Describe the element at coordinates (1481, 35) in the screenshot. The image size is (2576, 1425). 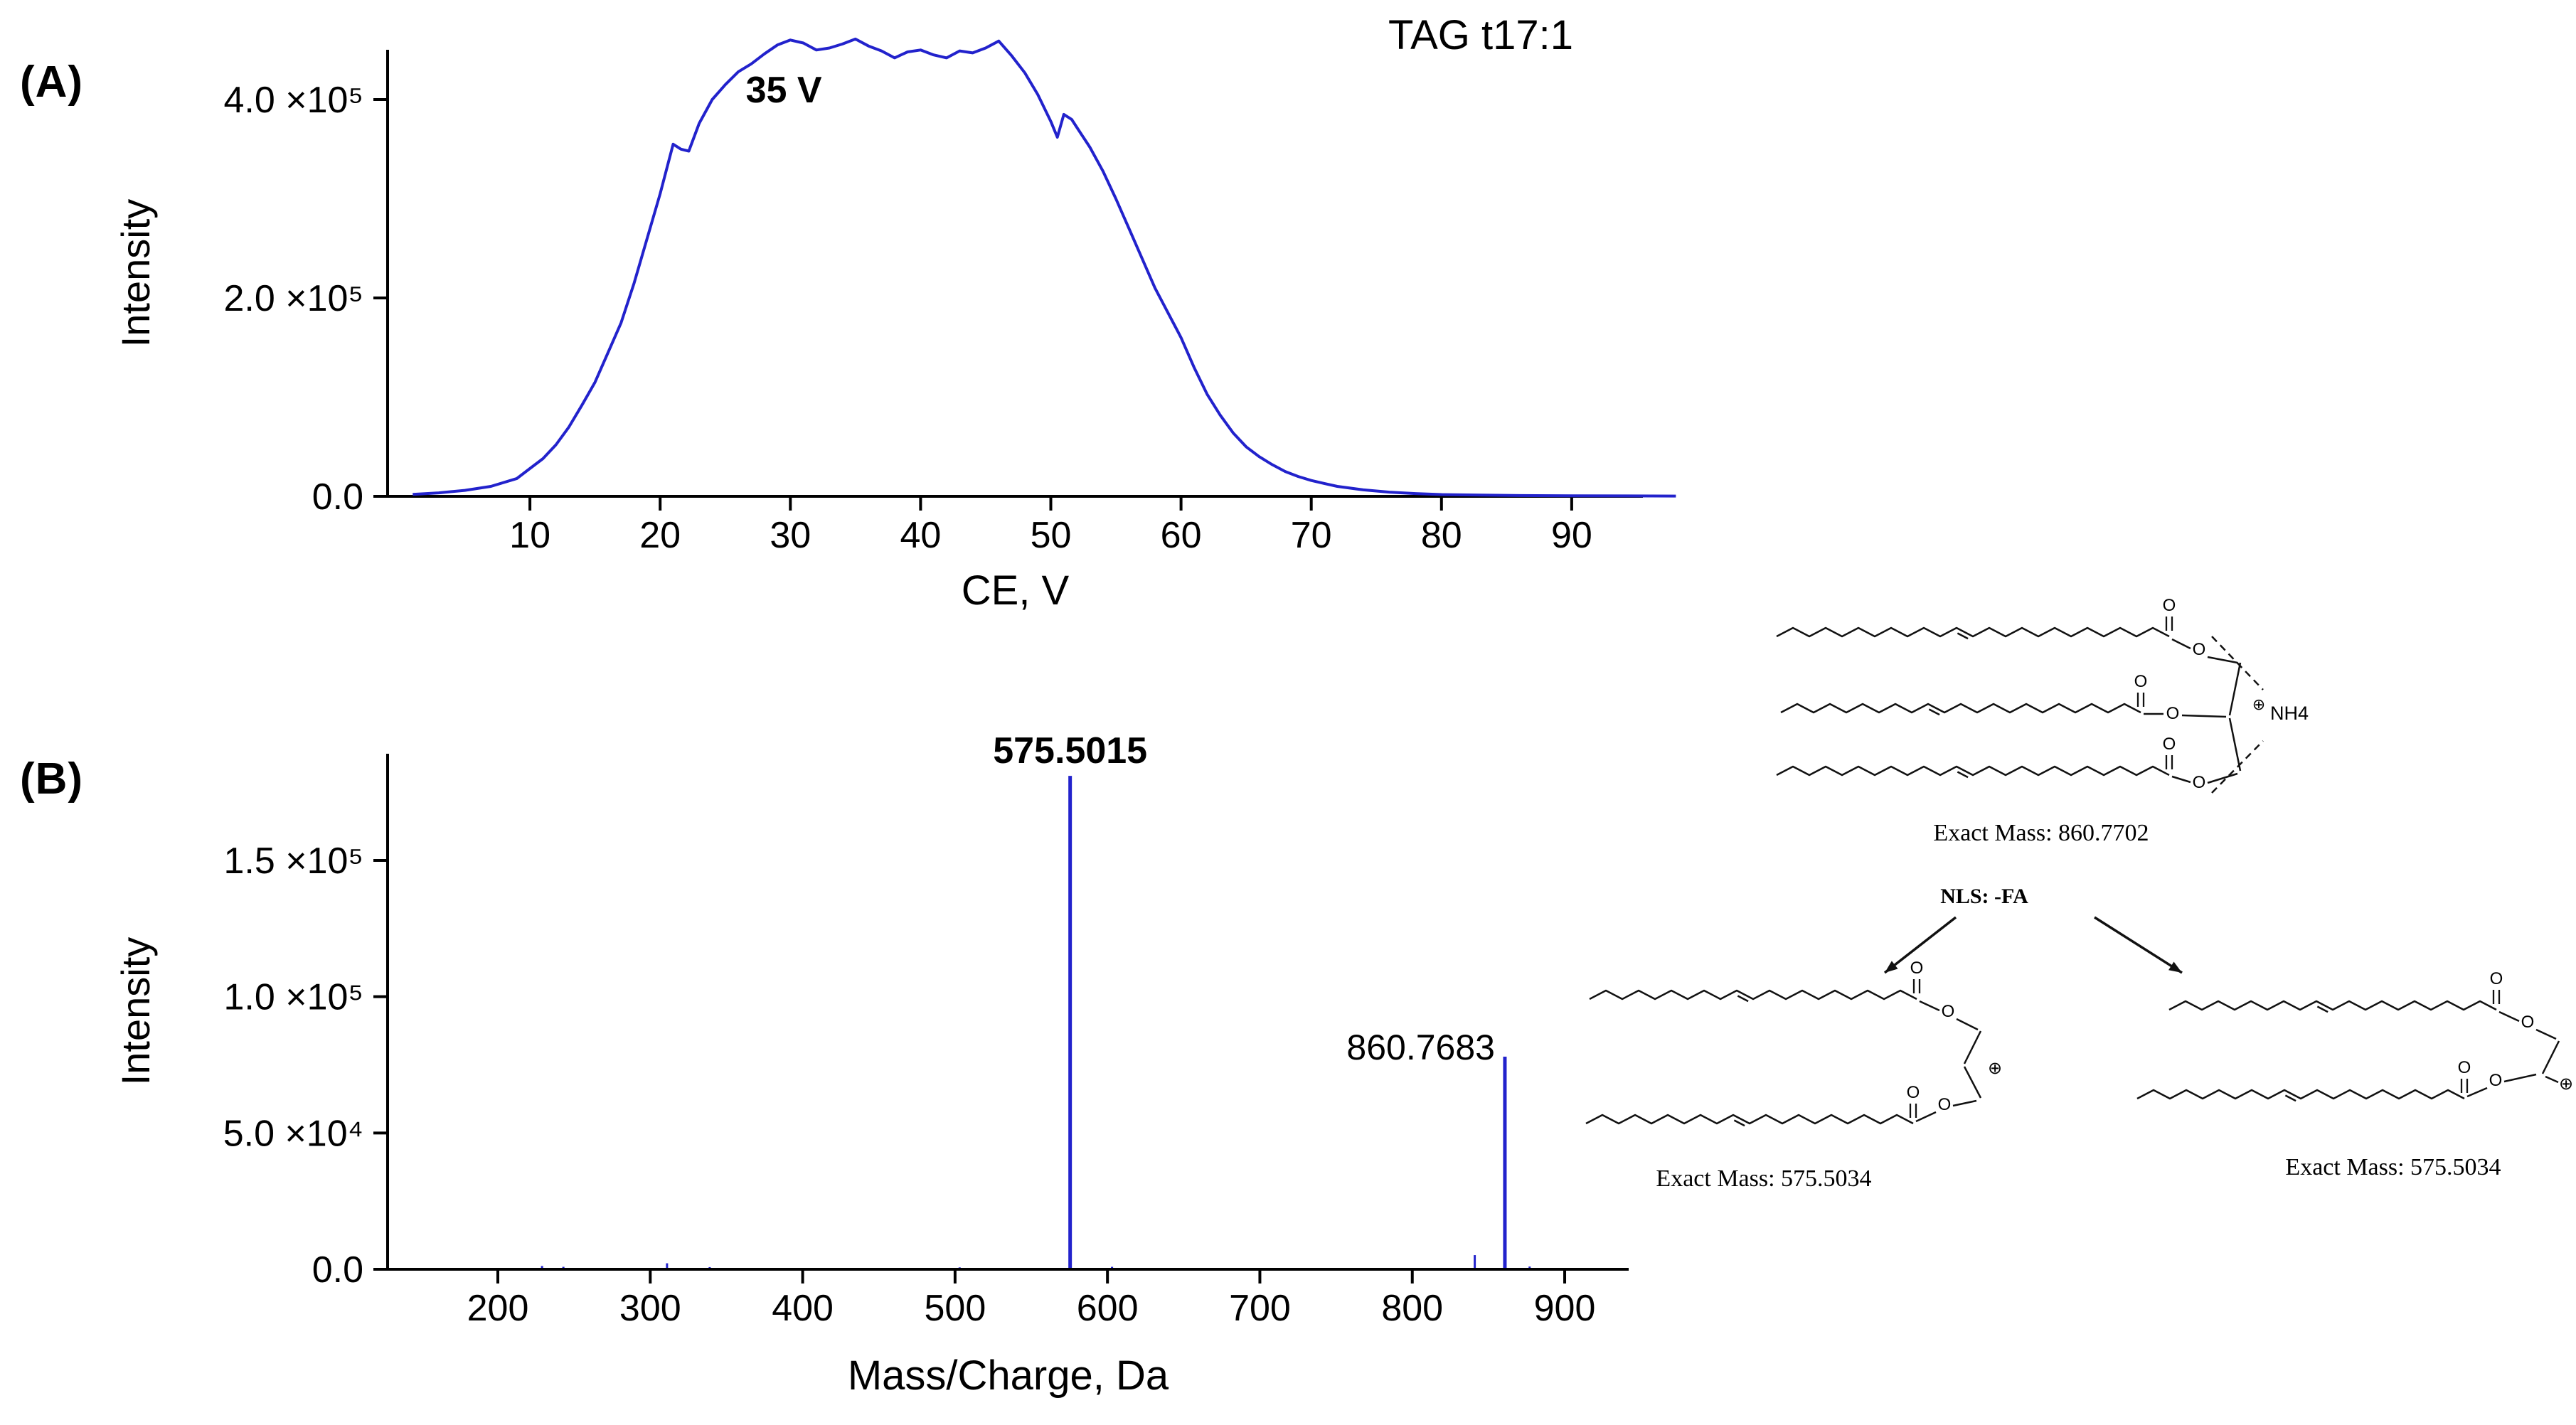
I see `figure-title: TAG t17:1` at that location.